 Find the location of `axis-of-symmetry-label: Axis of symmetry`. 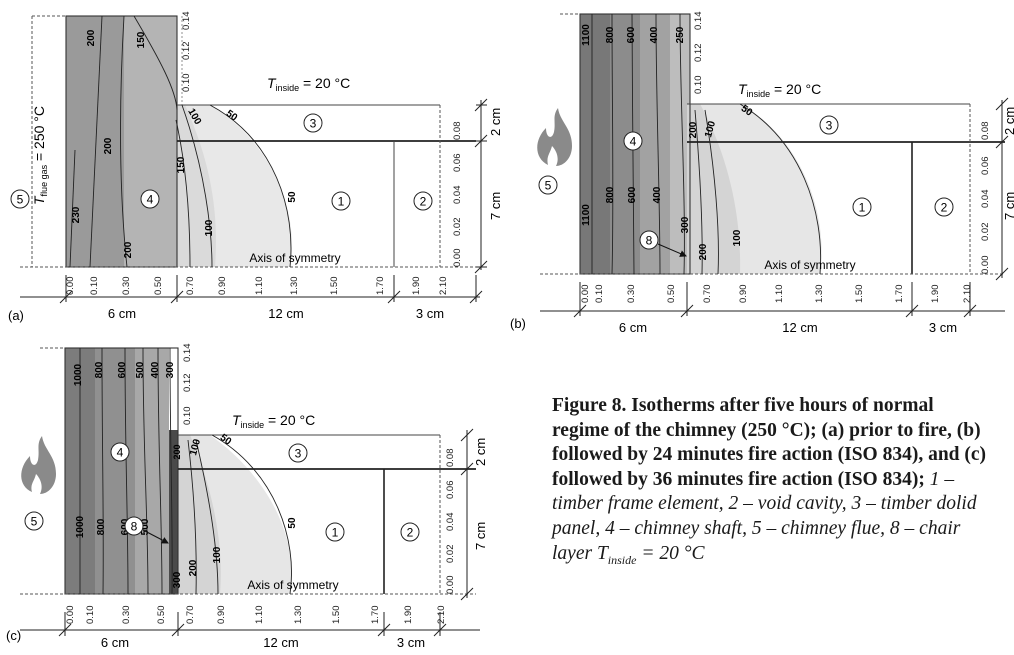

axis-of-symmetry-label: Axis of symmetry is located at coordinates (809, 265).